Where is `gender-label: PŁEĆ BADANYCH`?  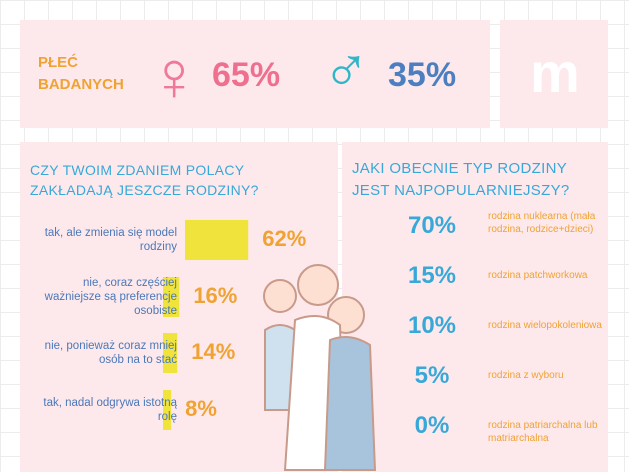
gender-label: PŁEĆ BADANYCH is located at coordinates (81, 74).